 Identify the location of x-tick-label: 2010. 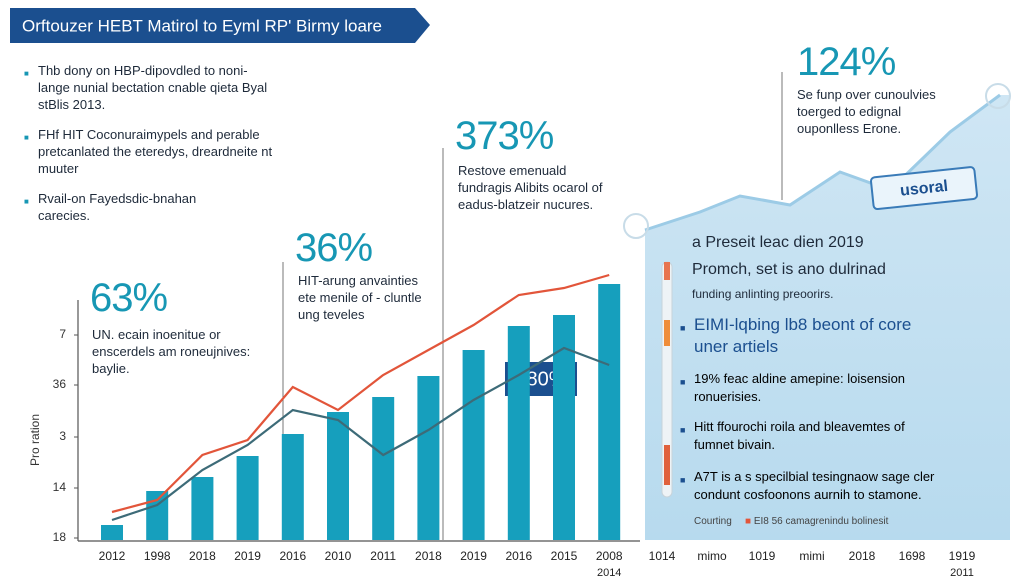
(338, 556).